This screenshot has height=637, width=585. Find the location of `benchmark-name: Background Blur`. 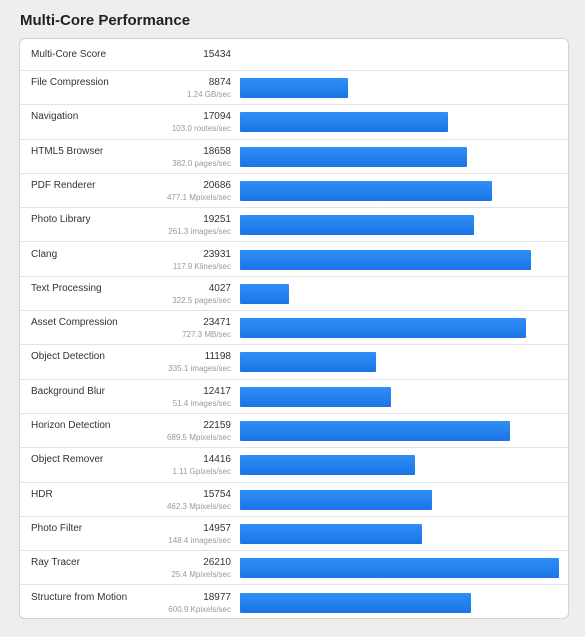

benchmark-name: Background Blur is located at coordinates (68, 391).